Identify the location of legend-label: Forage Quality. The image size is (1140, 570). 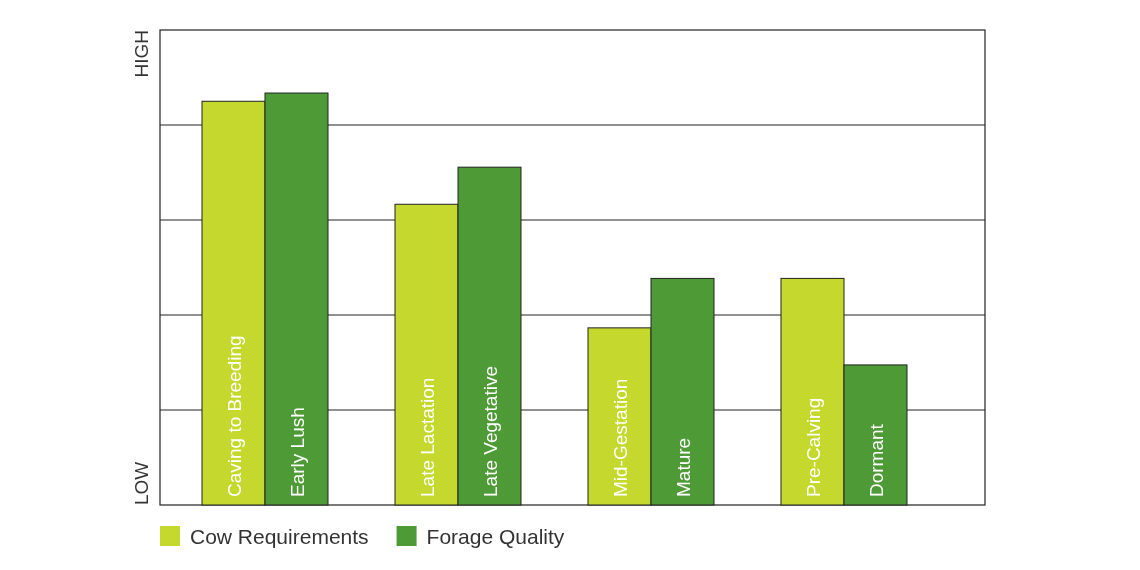
(495, 536).